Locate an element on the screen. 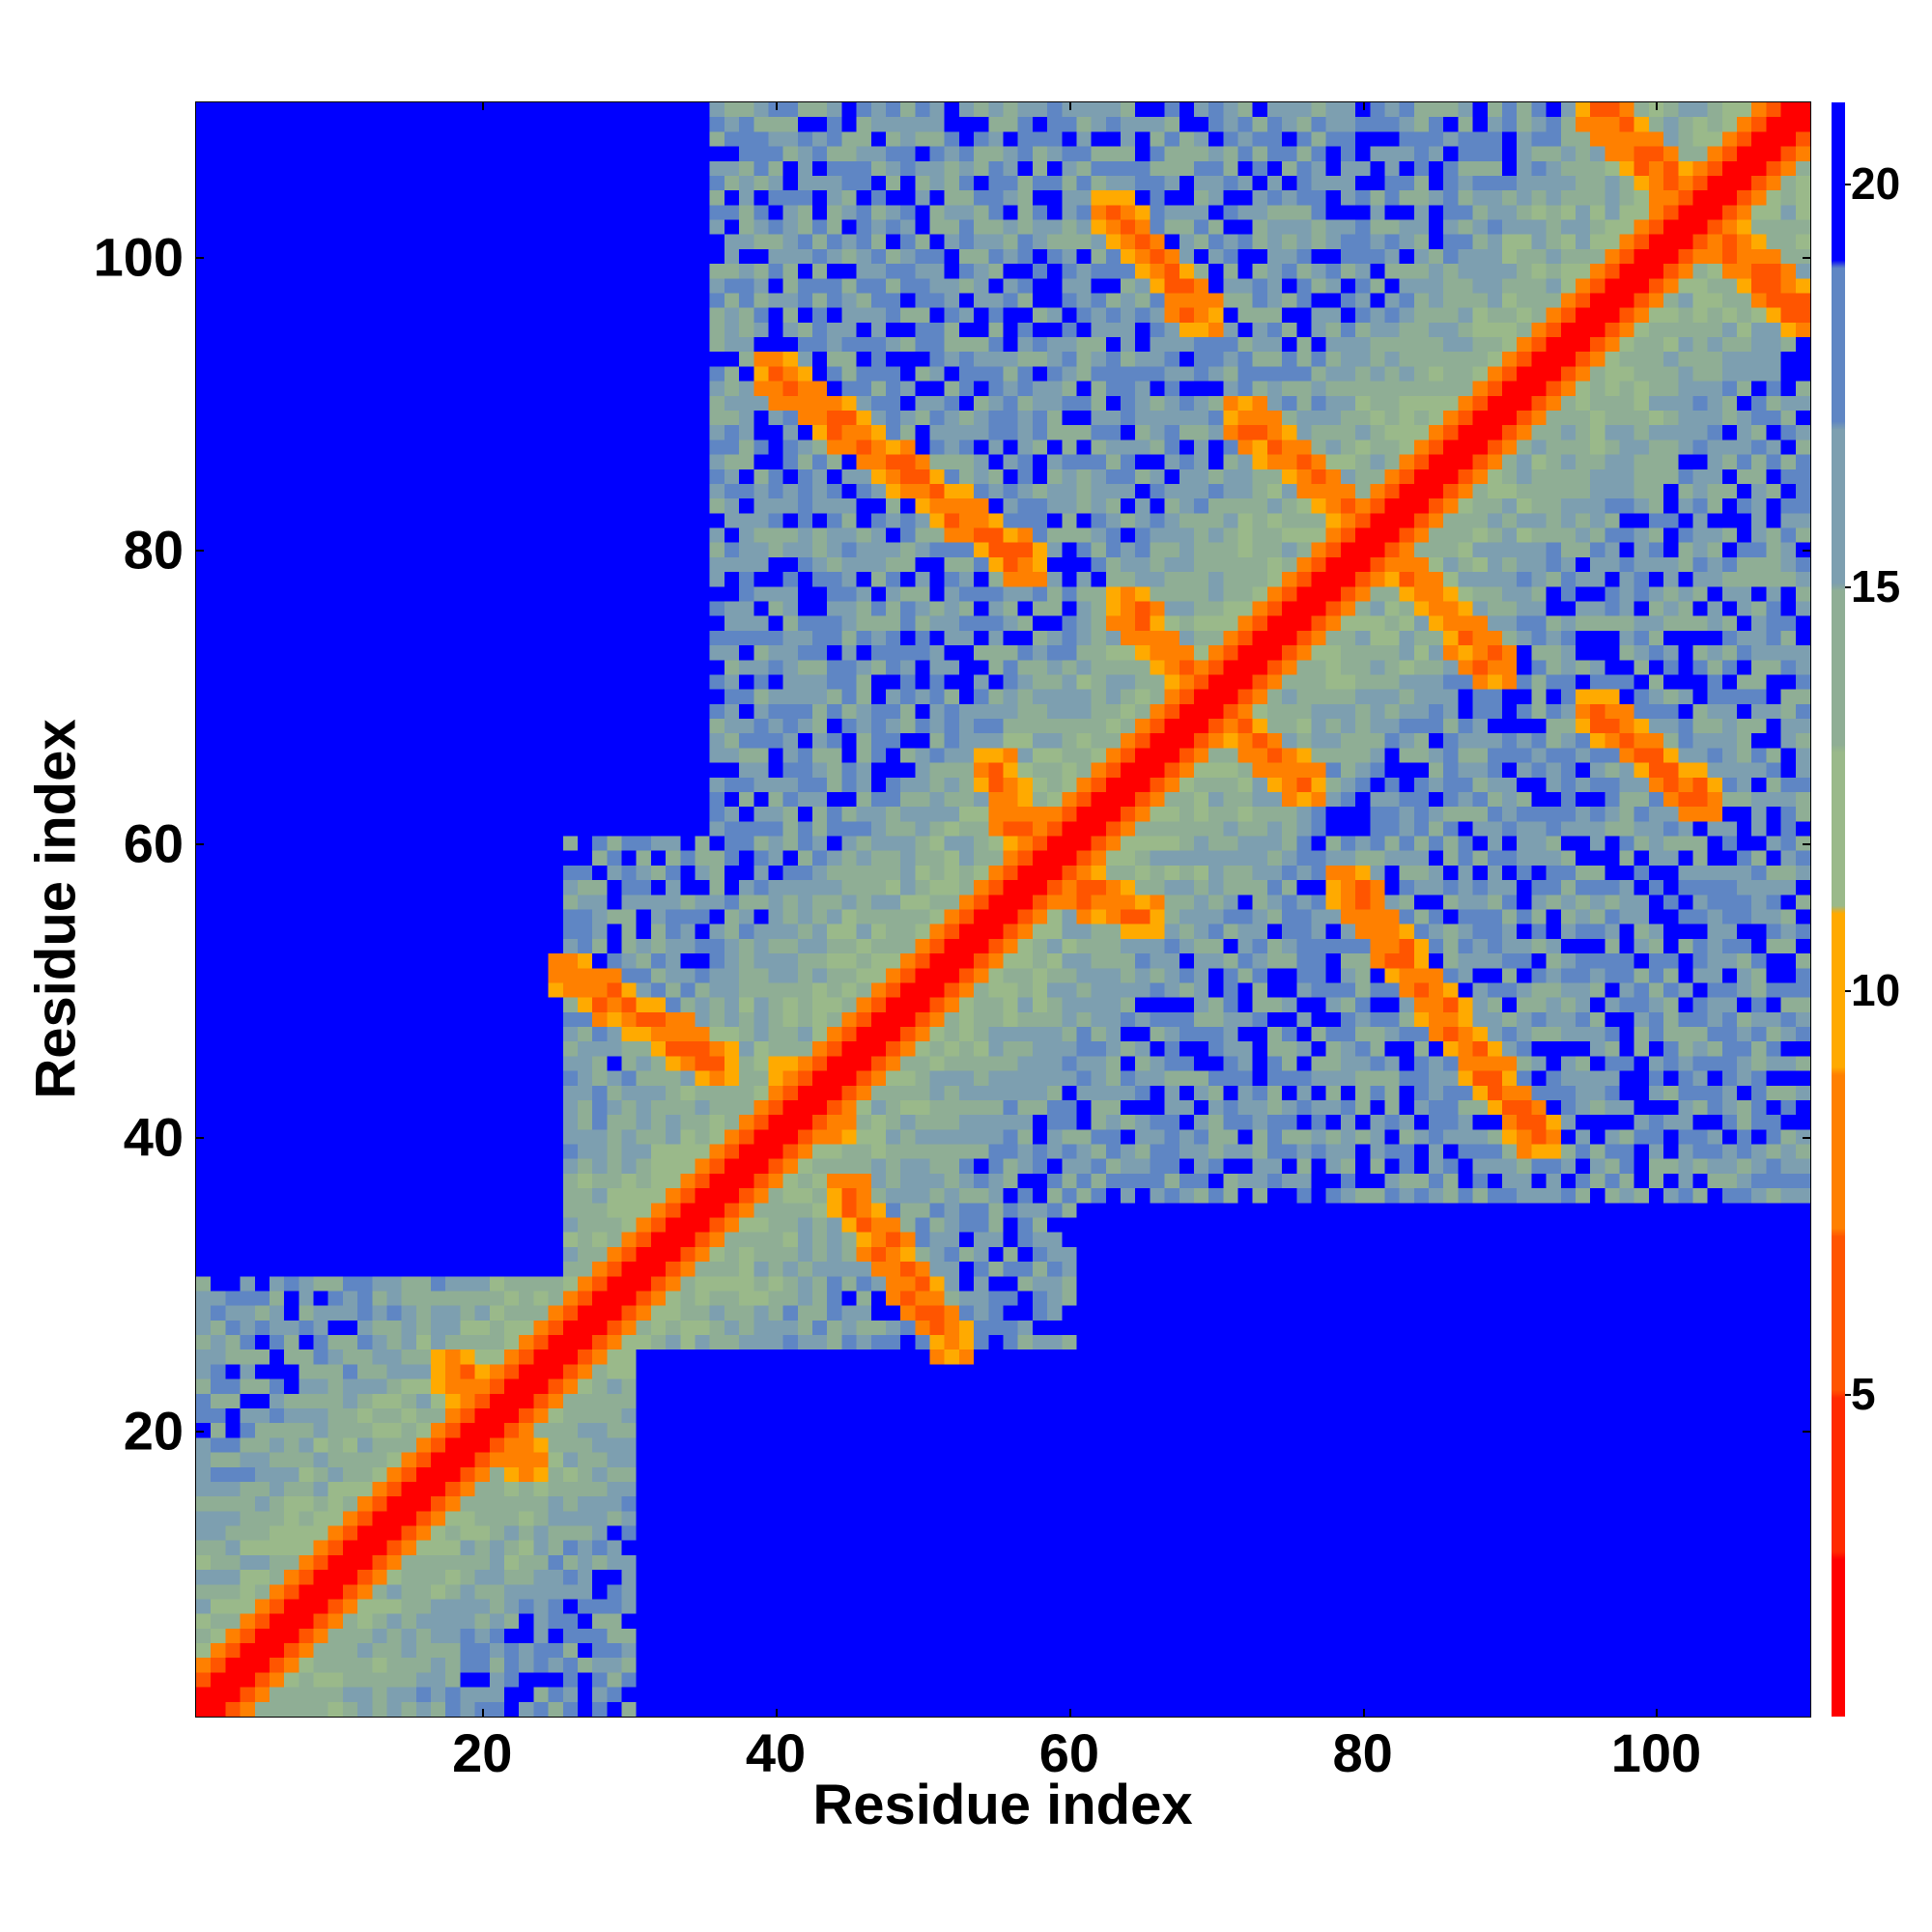  x-tick-label: 60 is located at coordinates (1068, 1752).